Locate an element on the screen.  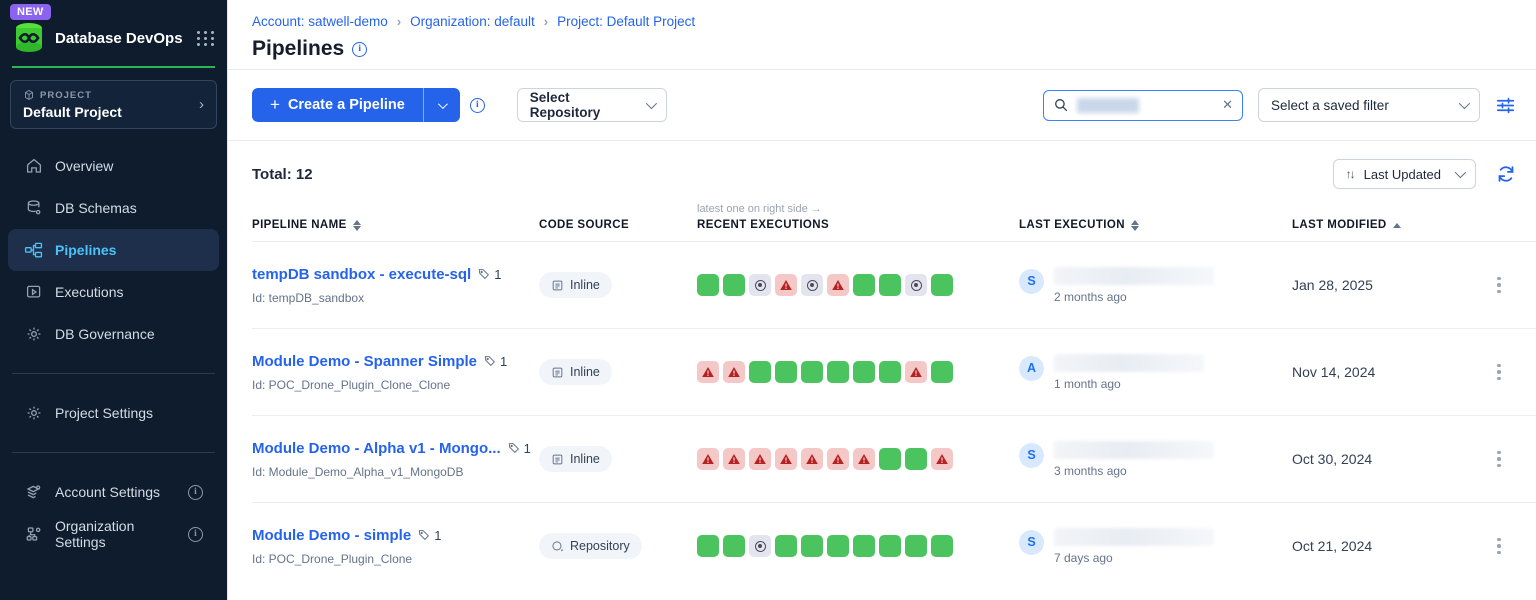
recent-executions is located at coordinates (858, 459).